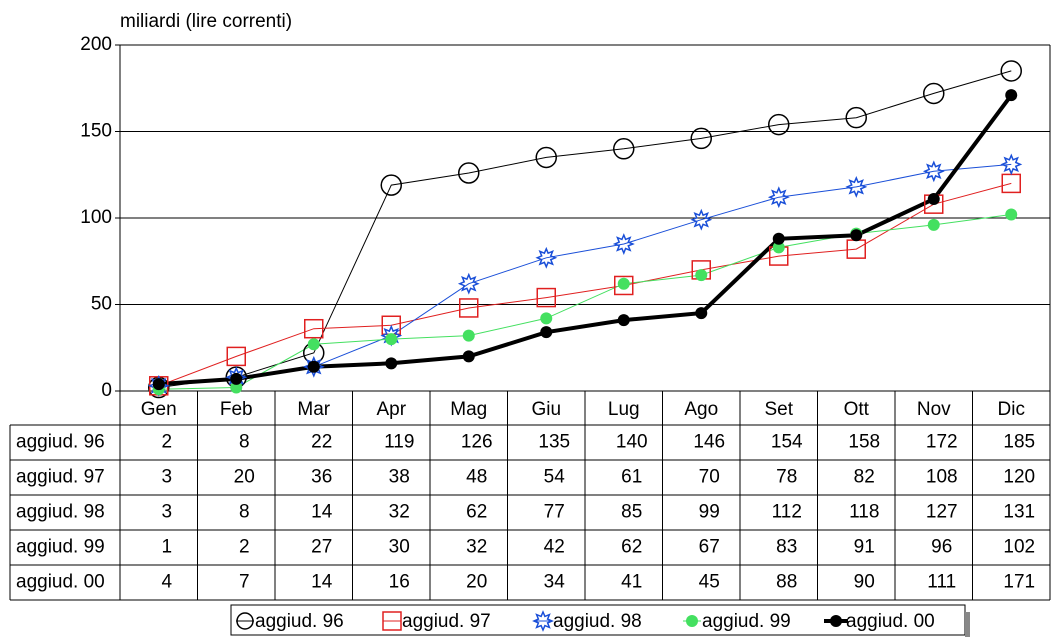 The height and width of the screenshot is (637, 1054). I want to click on table-cell: 127, so click(942, 512).